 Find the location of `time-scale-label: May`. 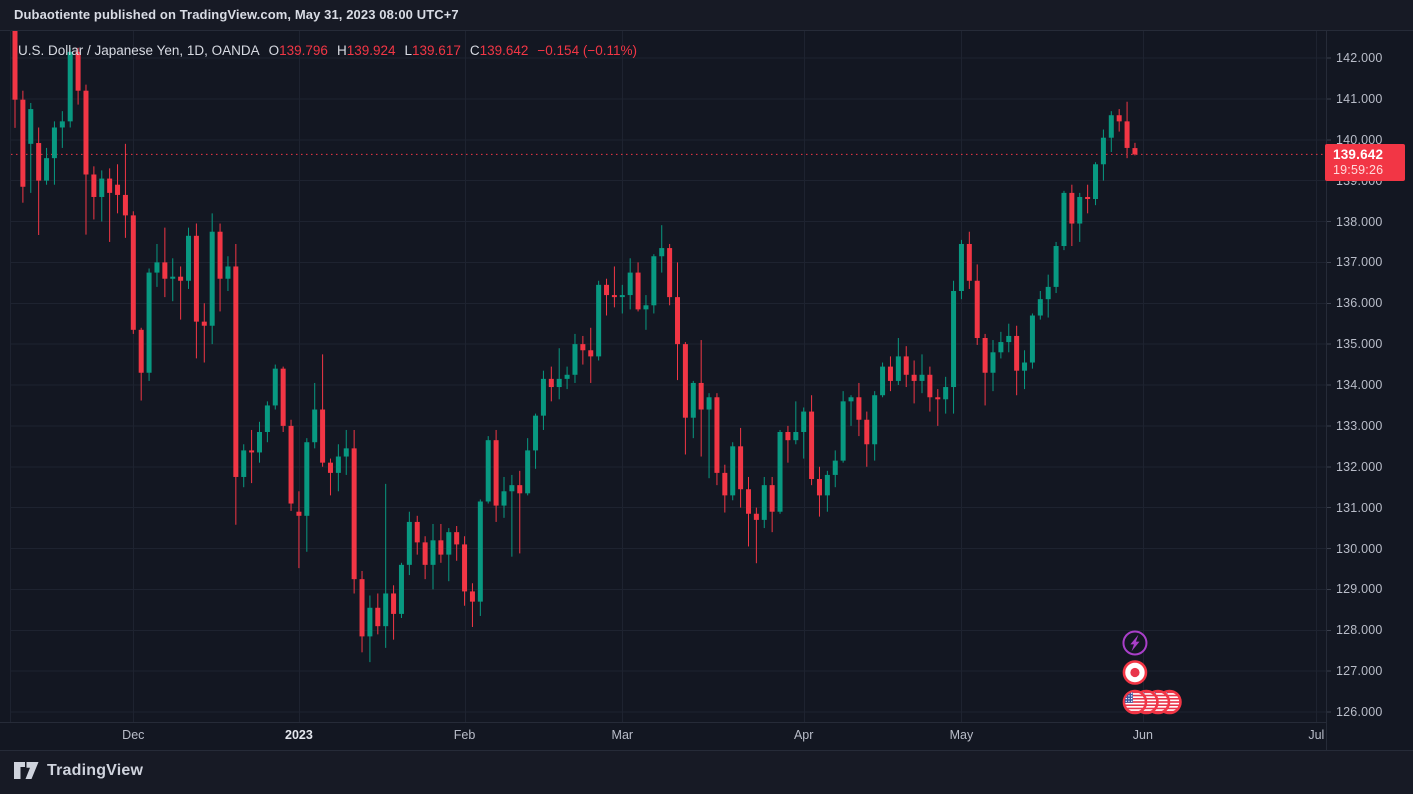

time-scale-label: May is located at coordinates (961, 735).